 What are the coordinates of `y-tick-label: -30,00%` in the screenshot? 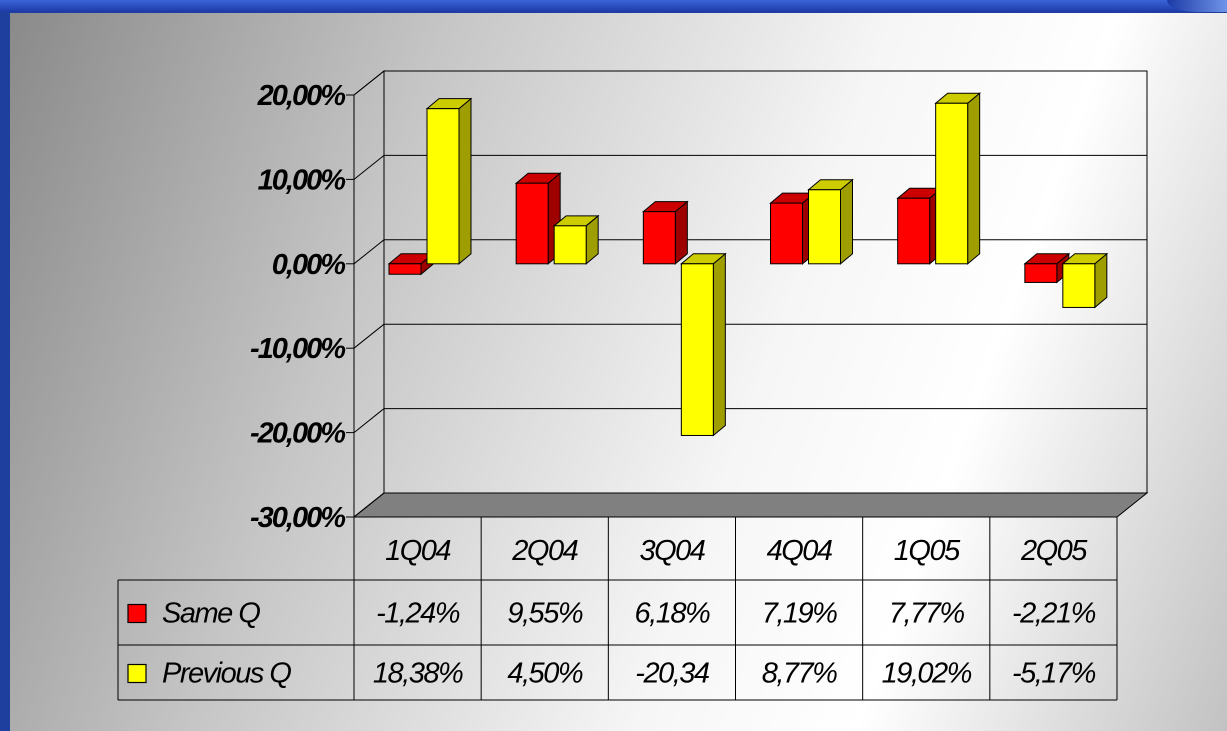 It's located at (297, 518).